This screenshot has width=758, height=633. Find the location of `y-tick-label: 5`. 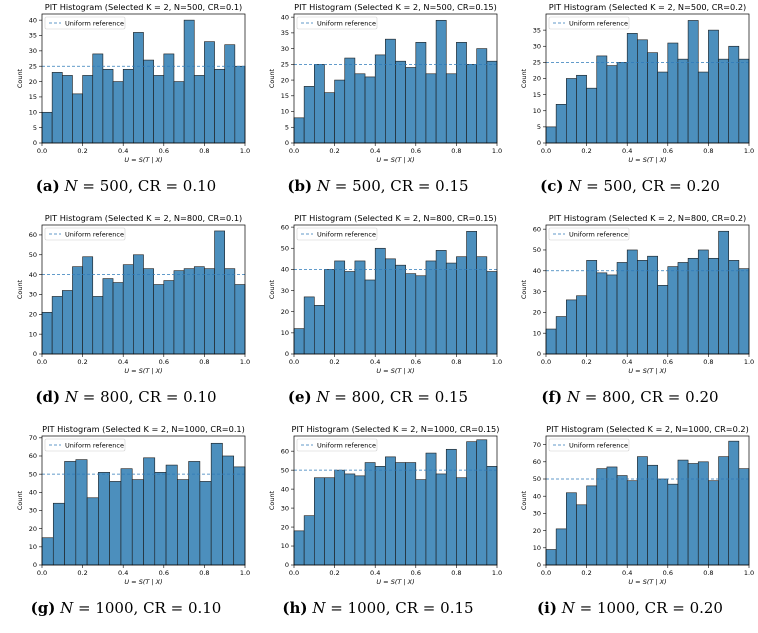

y-tick-label: 5 is located at coordinates (539, 127).